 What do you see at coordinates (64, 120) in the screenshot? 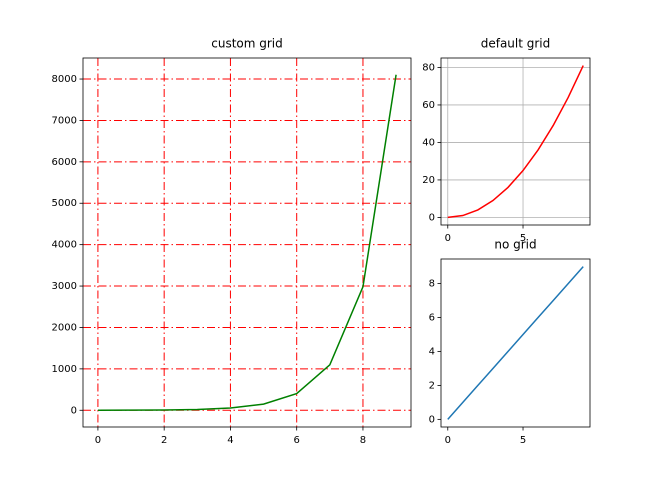
I see `y-tick-label: 7000` at bounding box center [64, 120].